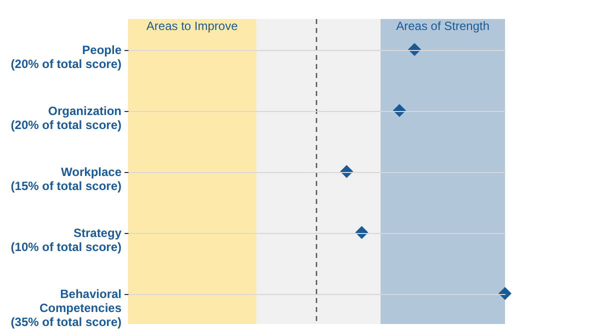 The height and width of the screenshot is (333, 597). I want to click on y-tick-label: Behavioral Competencies (35% of total score), so click(66, 308).